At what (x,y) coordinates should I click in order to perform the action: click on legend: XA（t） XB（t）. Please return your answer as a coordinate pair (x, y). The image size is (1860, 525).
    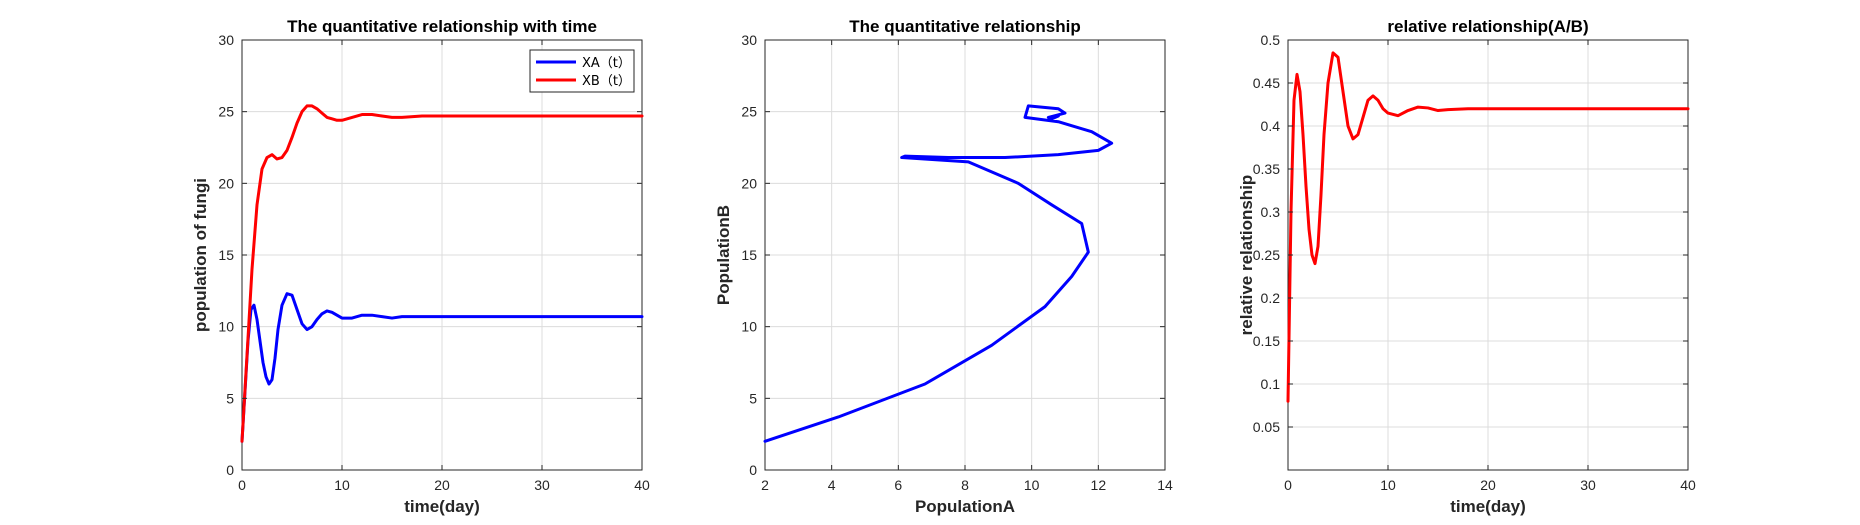
    Looking at the image, I should click on (582, 71).